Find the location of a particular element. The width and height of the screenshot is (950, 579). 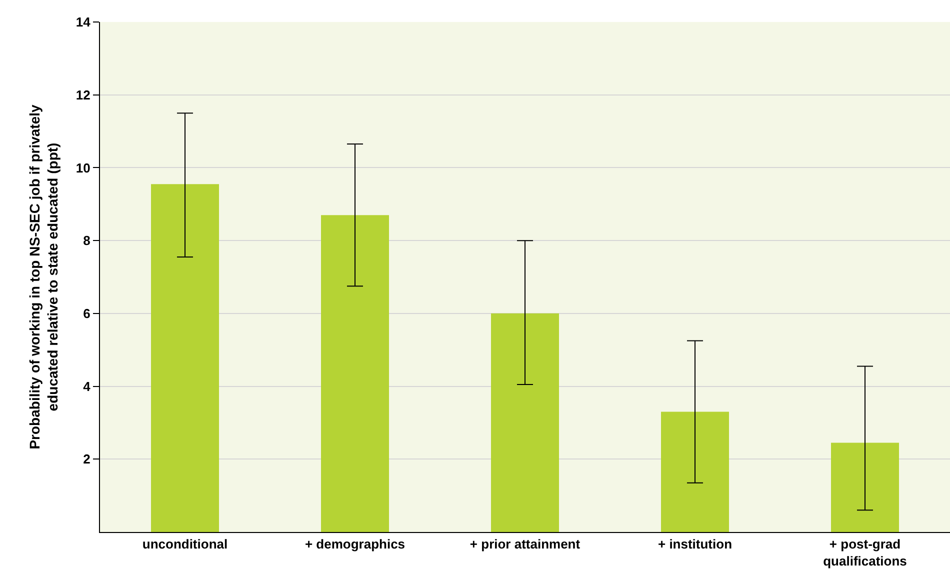

y-tick-label: 2 is located at coordinates (86, 459).